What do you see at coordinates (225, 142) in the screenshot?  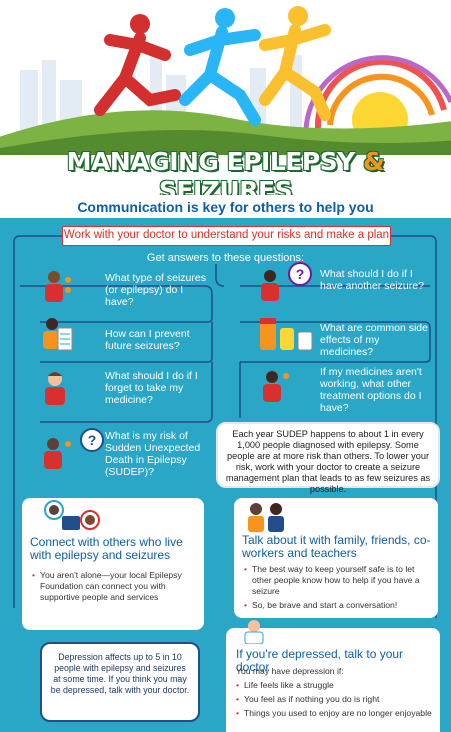 I see `hill-shadow` at bounding box center [225, 142].